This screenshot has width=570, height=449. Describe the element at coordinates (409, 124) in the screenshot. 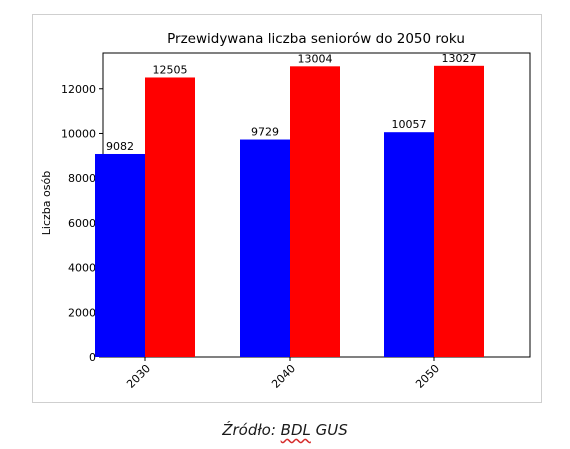

I see `data-label: 10057` at that location.